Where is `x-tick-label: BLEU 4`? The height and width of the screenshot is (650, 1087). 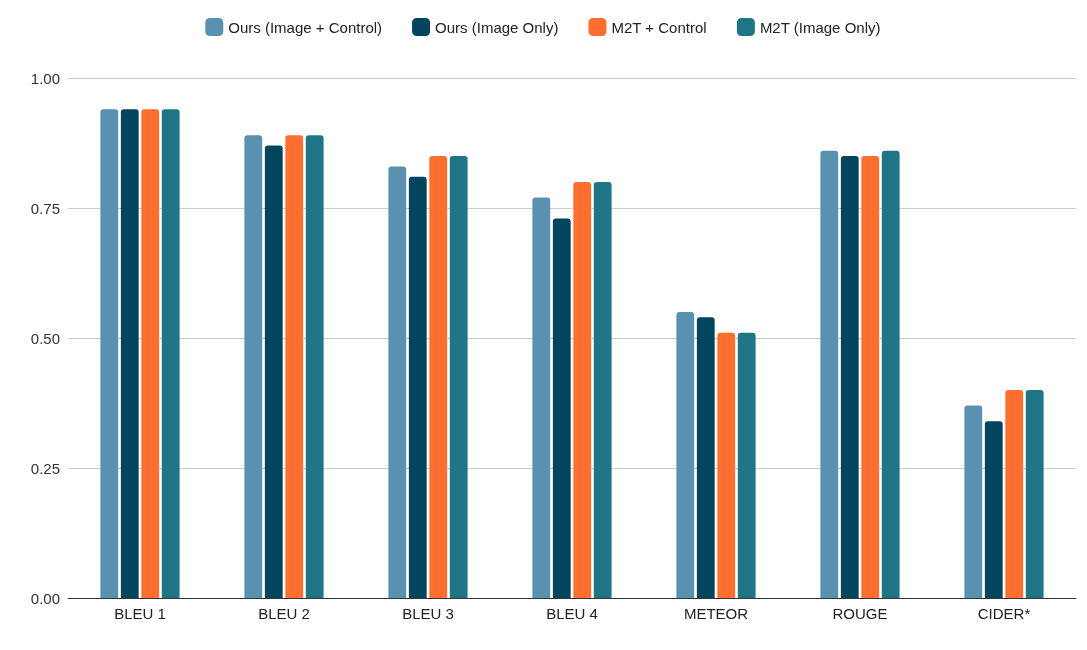 x-tick-label: BLEU 4 is located at coordinates (572, 613).